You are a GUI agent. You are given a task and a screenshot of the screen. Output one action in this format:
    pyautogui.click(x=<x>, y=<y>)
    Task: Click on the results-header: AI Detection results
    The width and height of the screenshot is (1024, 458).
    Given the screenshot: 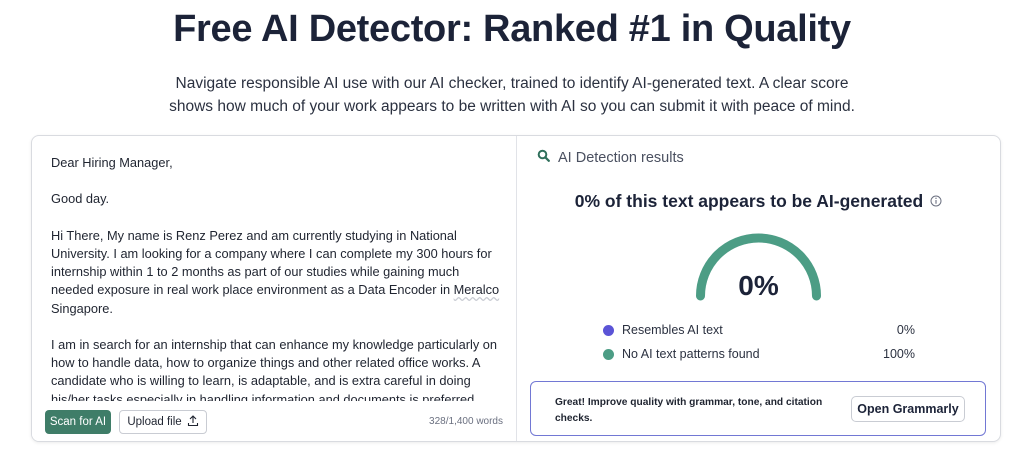 What is the action you would take?
    pyautogui.click(x=610, y=157)
    